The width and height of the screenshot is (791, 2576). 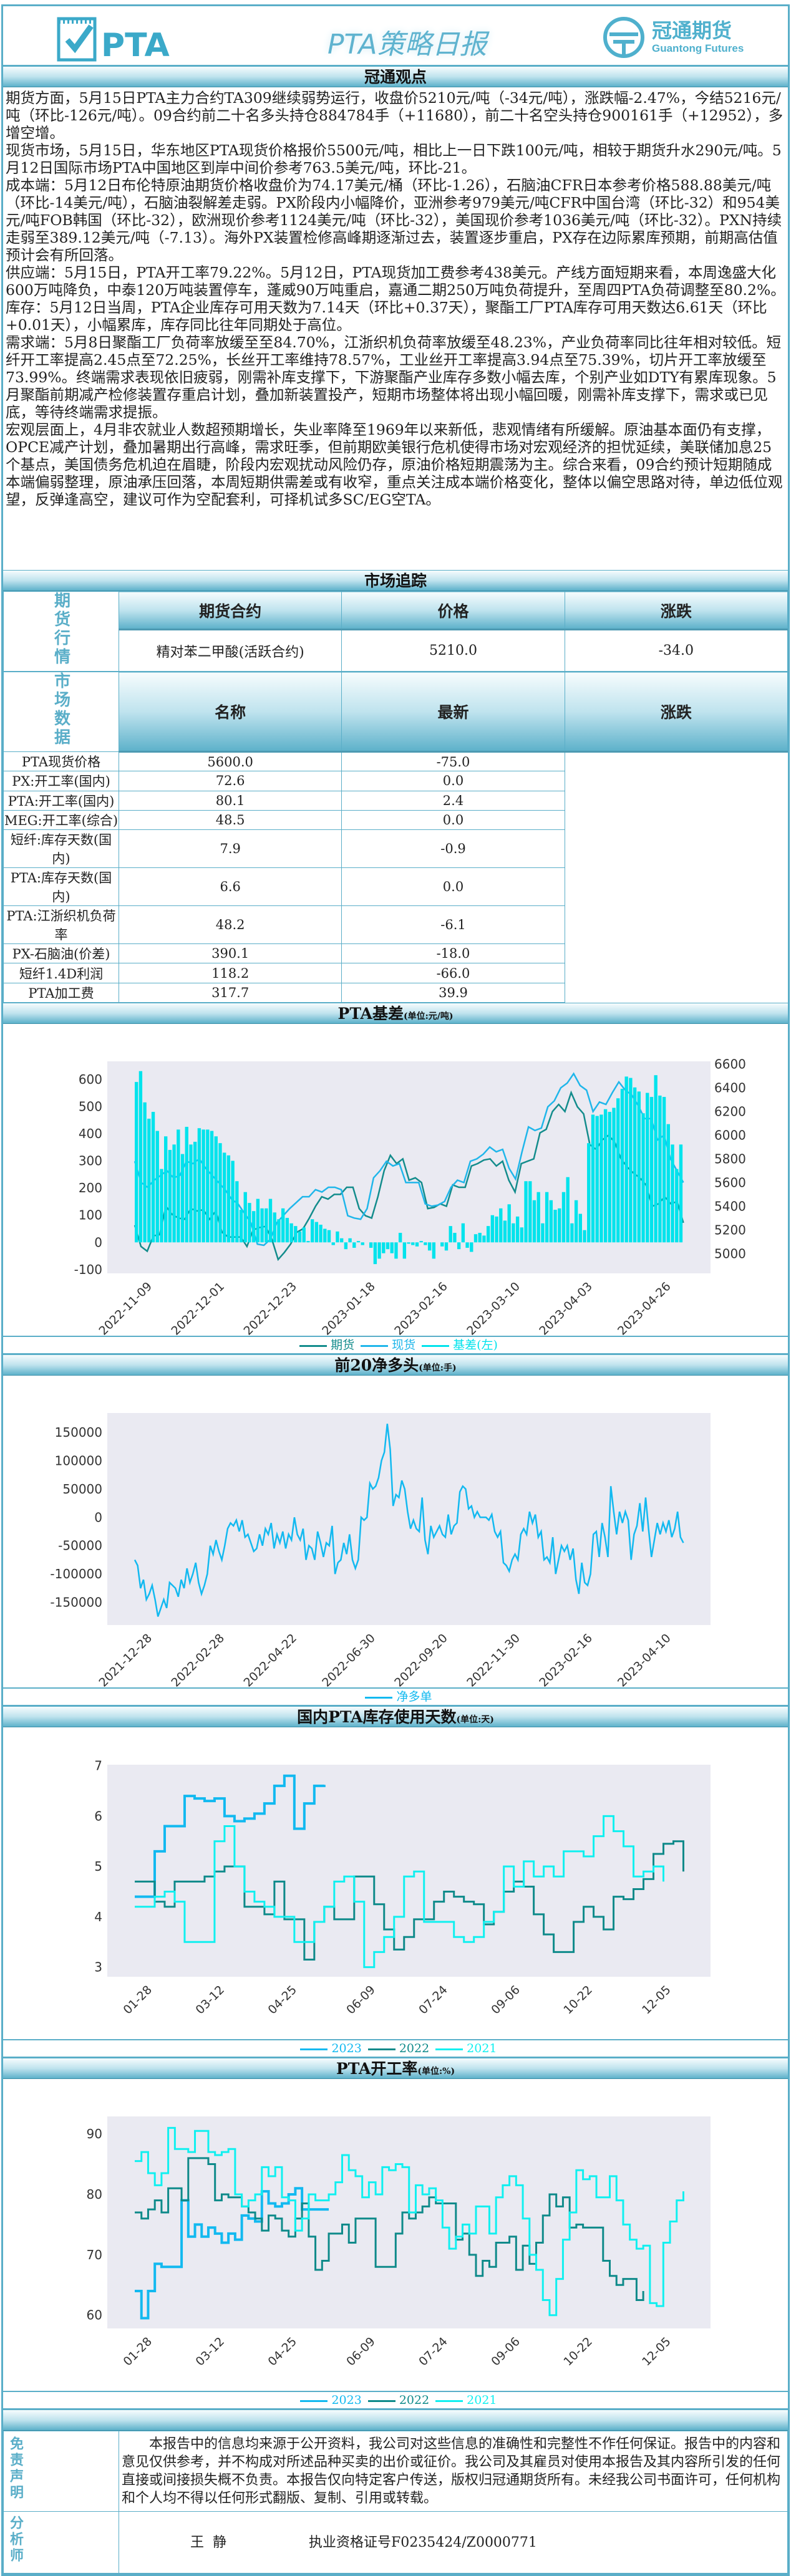 I want to click on y2-tick-label: 6200, so click(x=730, y=1111).